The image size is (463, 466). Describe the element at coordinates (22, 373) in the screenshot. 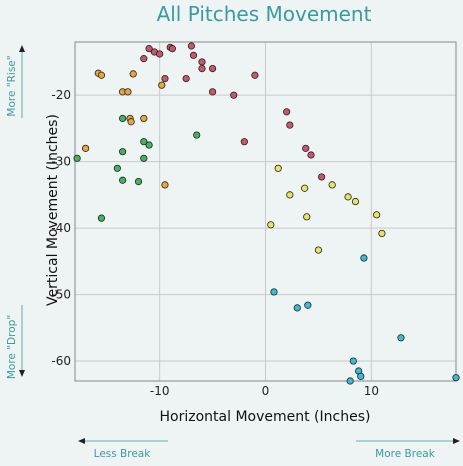

I see `drop-arrow-icon` at that location.